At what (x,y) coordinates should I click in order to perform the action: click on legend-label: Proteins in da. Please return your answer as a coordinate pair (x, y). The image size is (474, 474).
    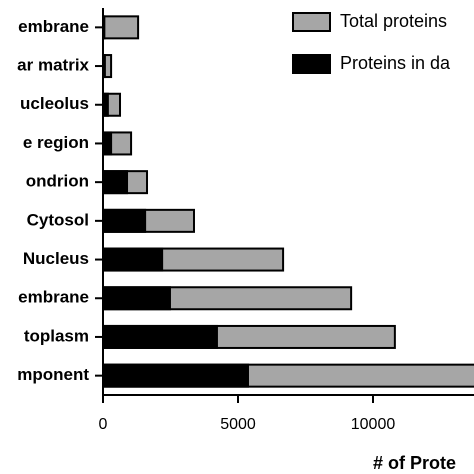
    Looking at the image, I should click on (395, 63).